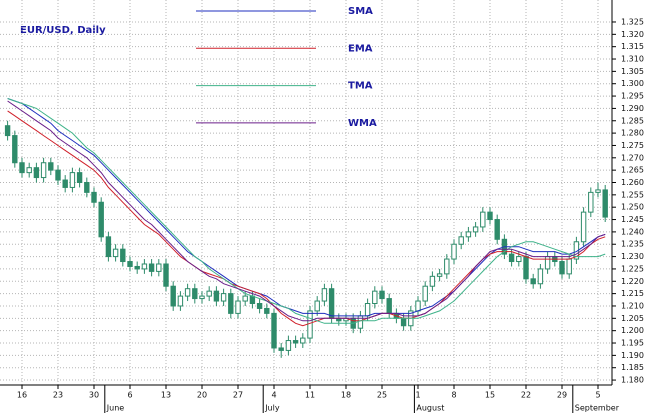 The width and height of the screenshot is (661, 413). What do you see at coordinates (273, 395) in the screenshot?
I see `x-tick-label: 4` at bounding box center [273, 395].